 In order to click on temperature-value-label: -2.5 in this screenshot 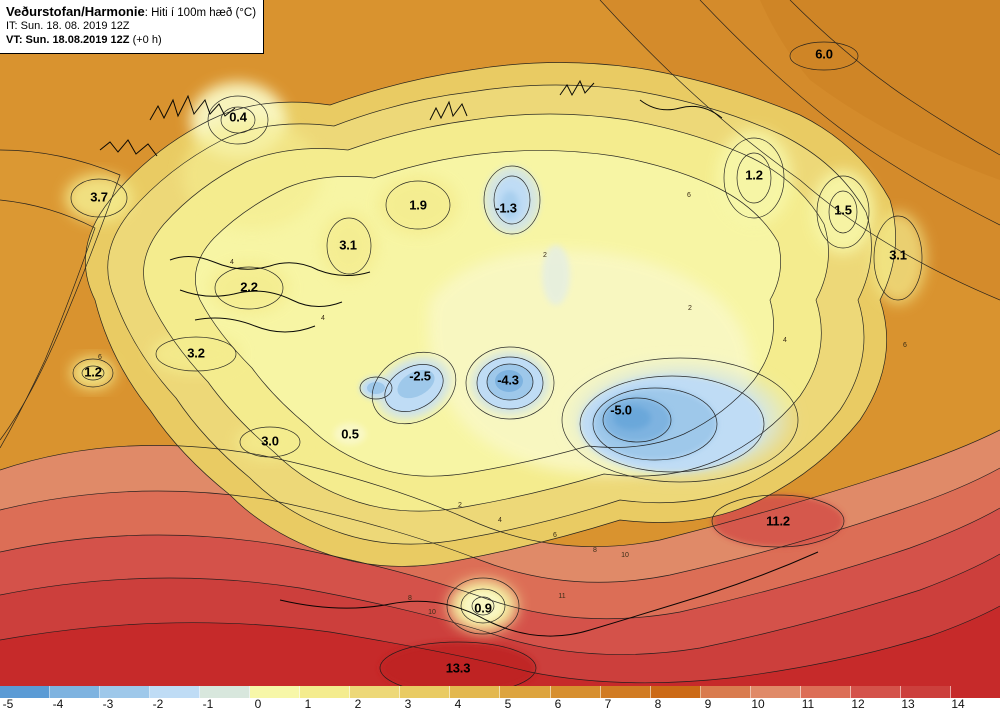, I will do `click(420, 376)`.